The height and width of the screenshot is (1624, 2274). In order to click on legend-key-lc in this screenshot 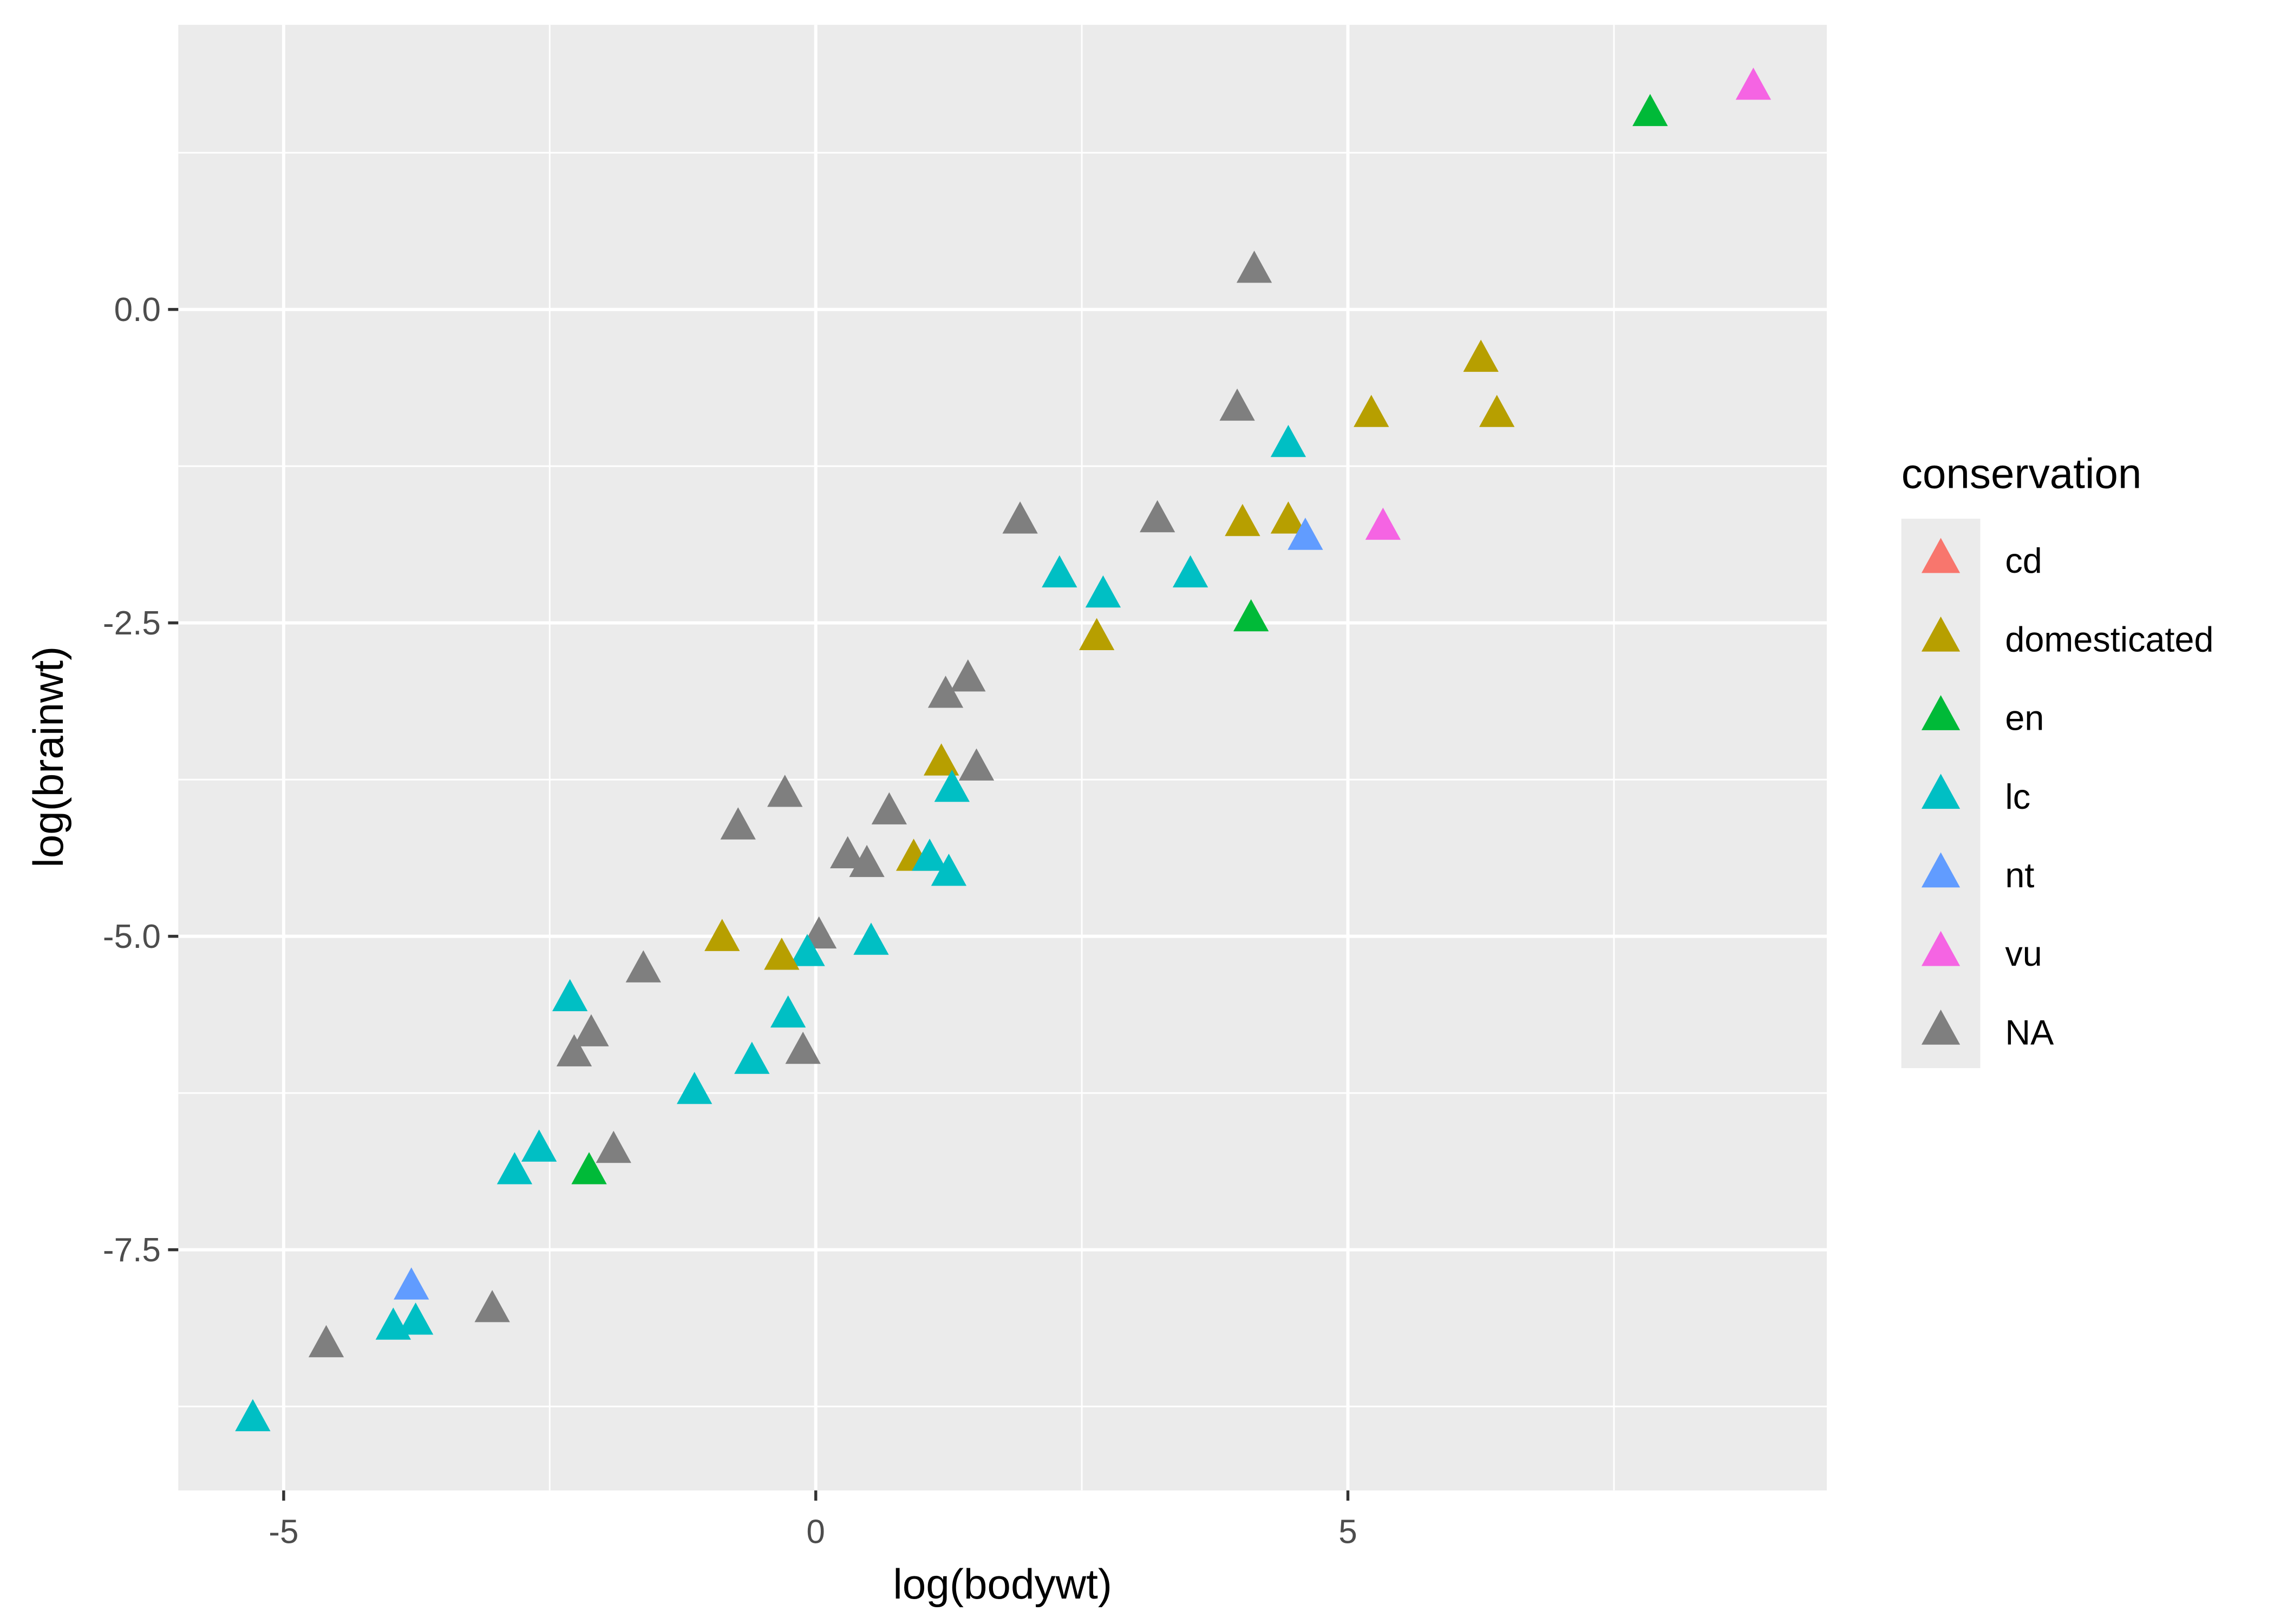, I will do `click(1941, 791)`.